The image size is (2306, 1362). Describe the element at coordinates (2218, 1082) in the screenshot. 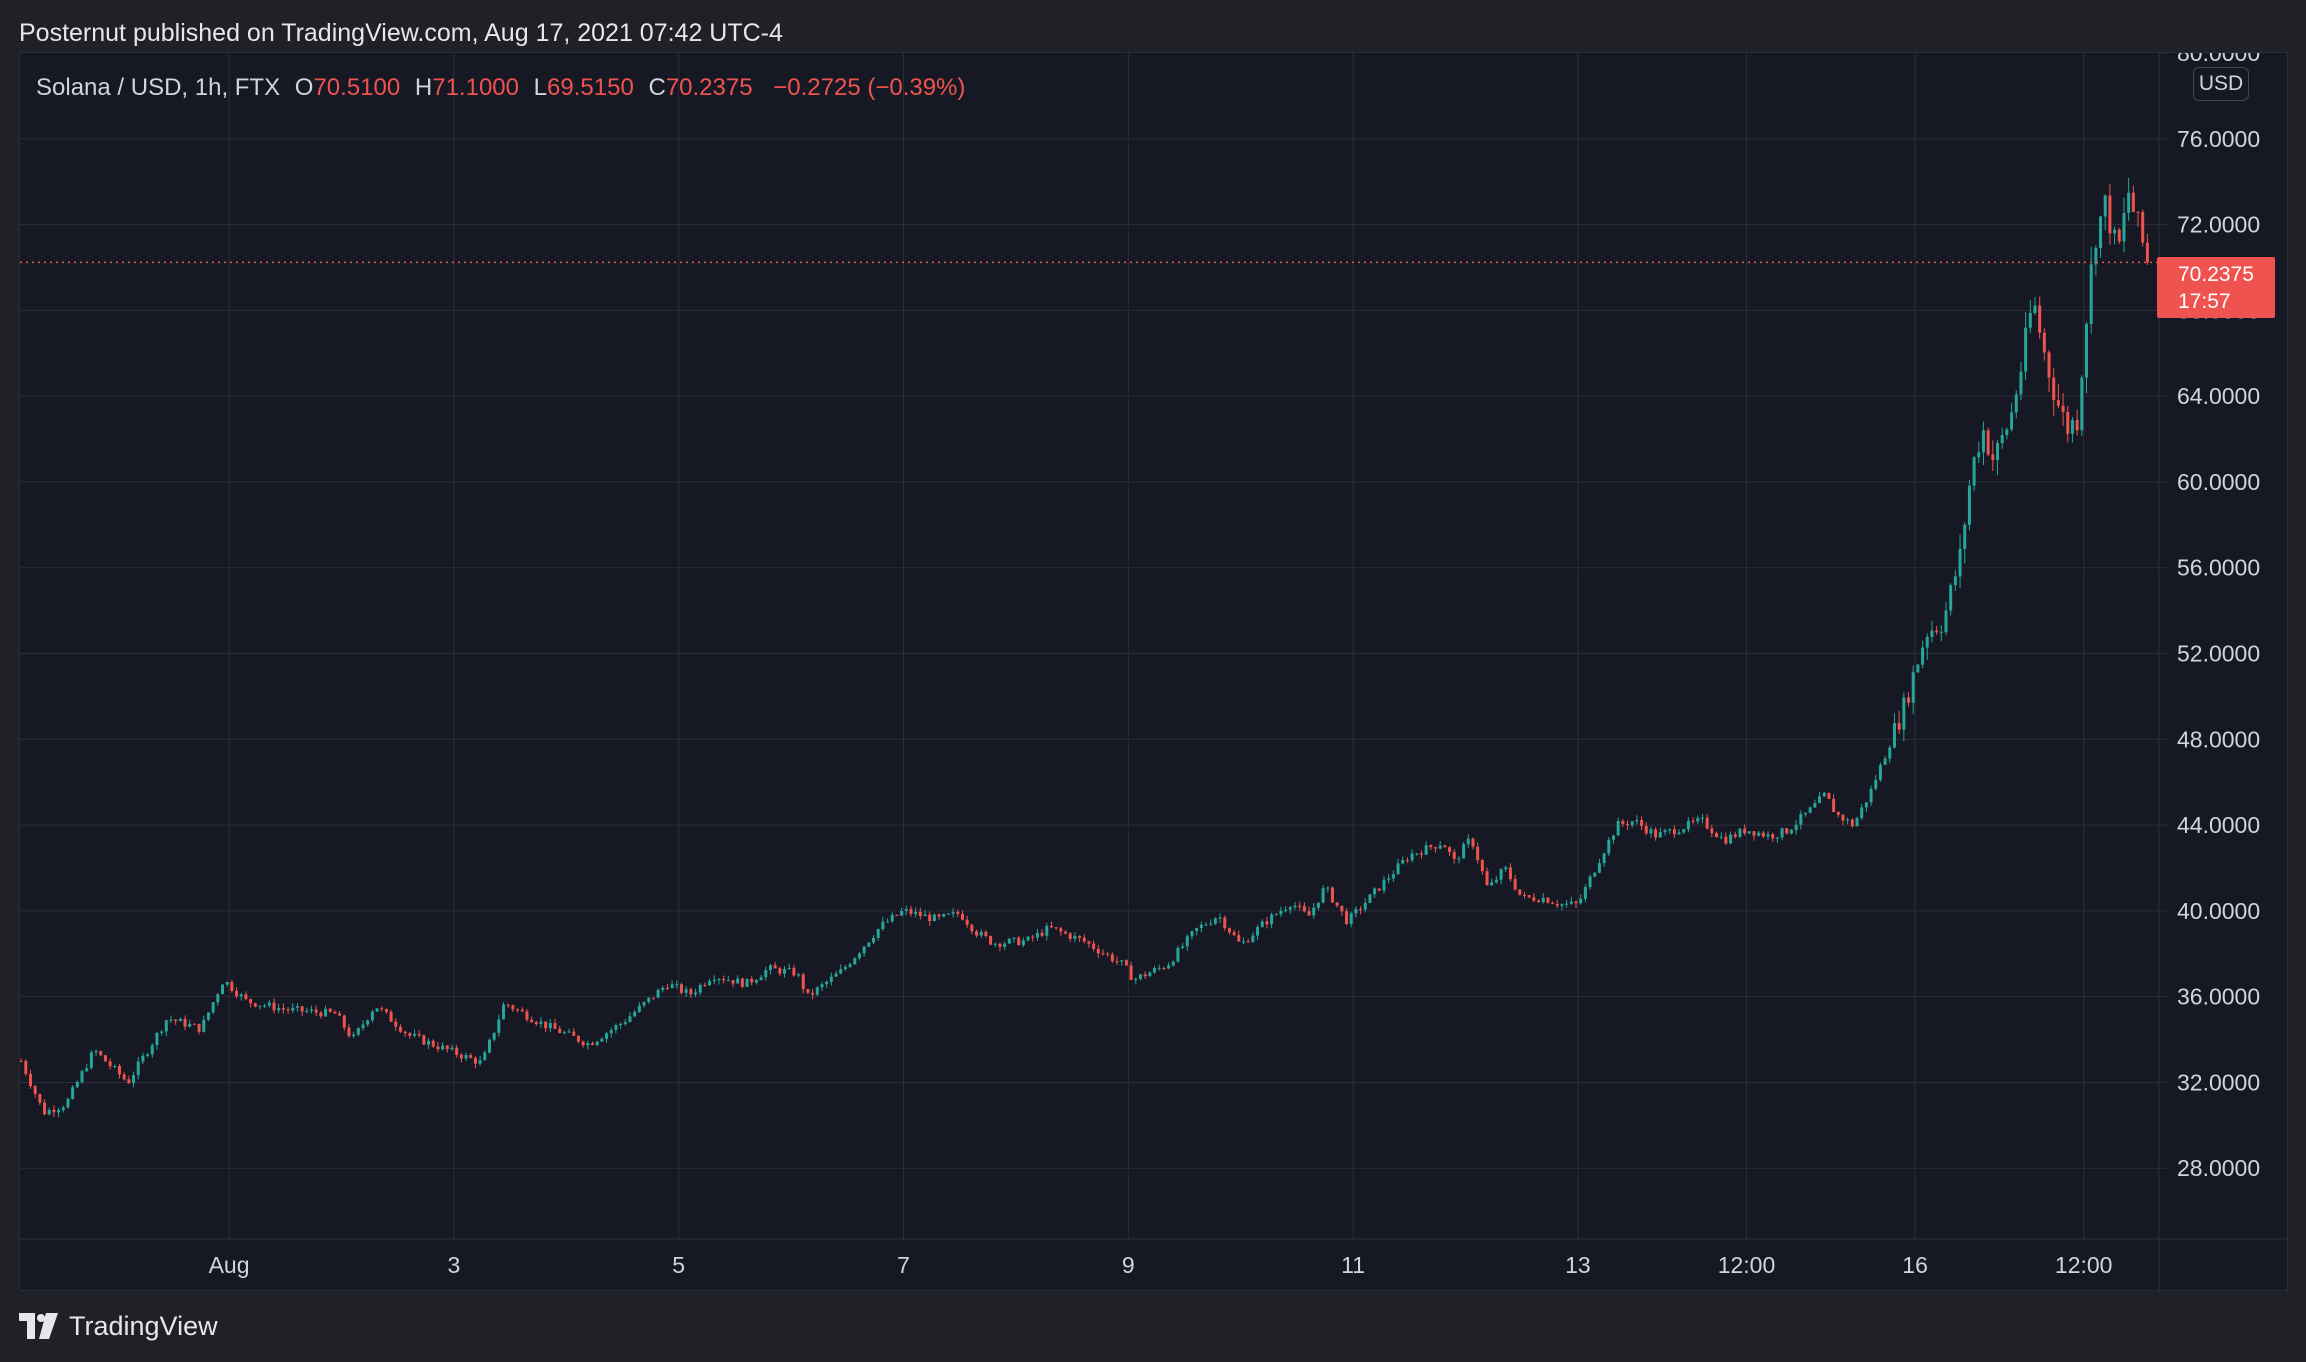

I see `price-axis-label: 32.0000` at that location.